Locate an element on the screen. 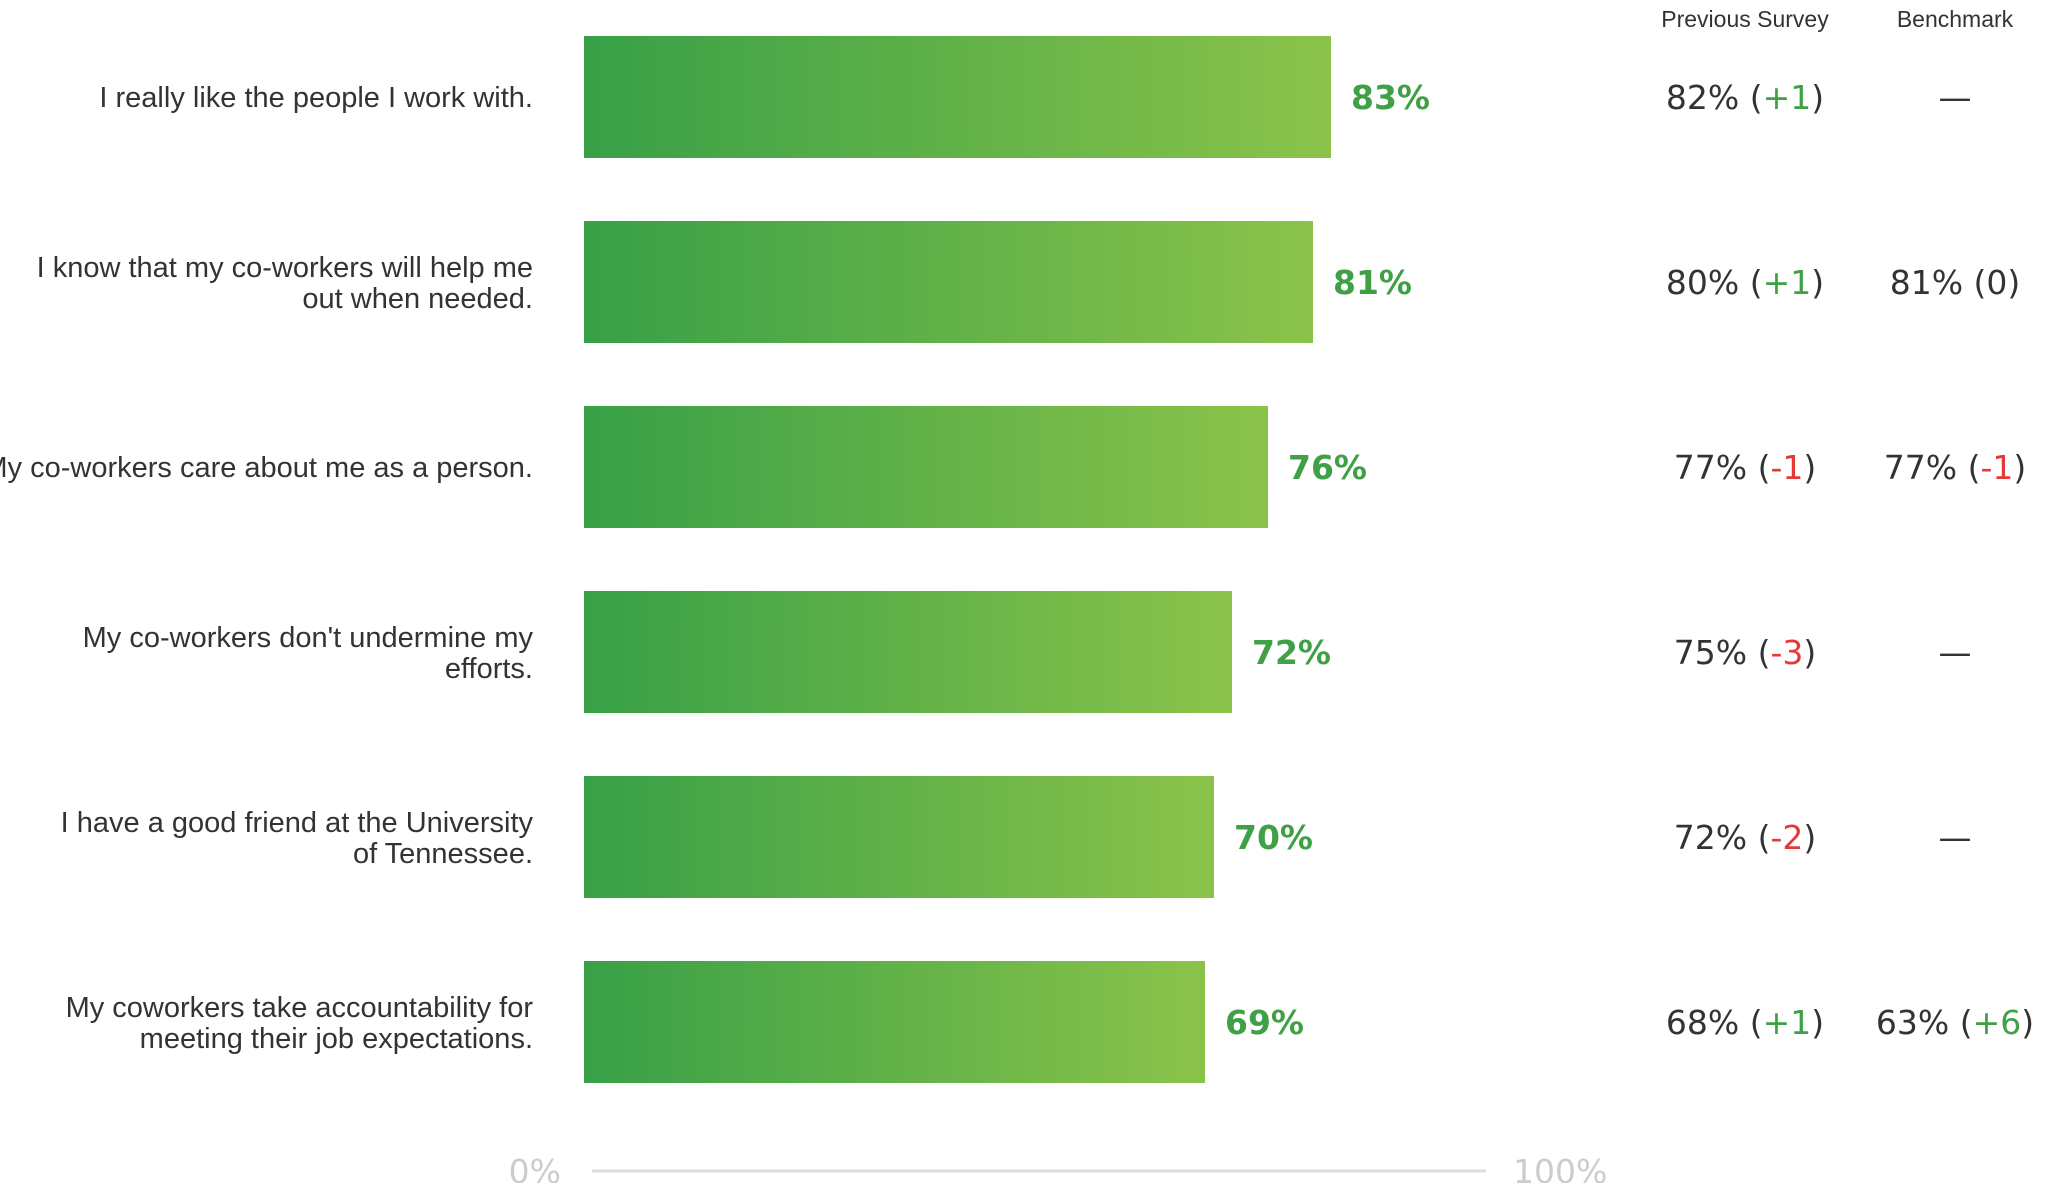  previous-survey-header: Previous Survey is located at coordinates (1745, 19).